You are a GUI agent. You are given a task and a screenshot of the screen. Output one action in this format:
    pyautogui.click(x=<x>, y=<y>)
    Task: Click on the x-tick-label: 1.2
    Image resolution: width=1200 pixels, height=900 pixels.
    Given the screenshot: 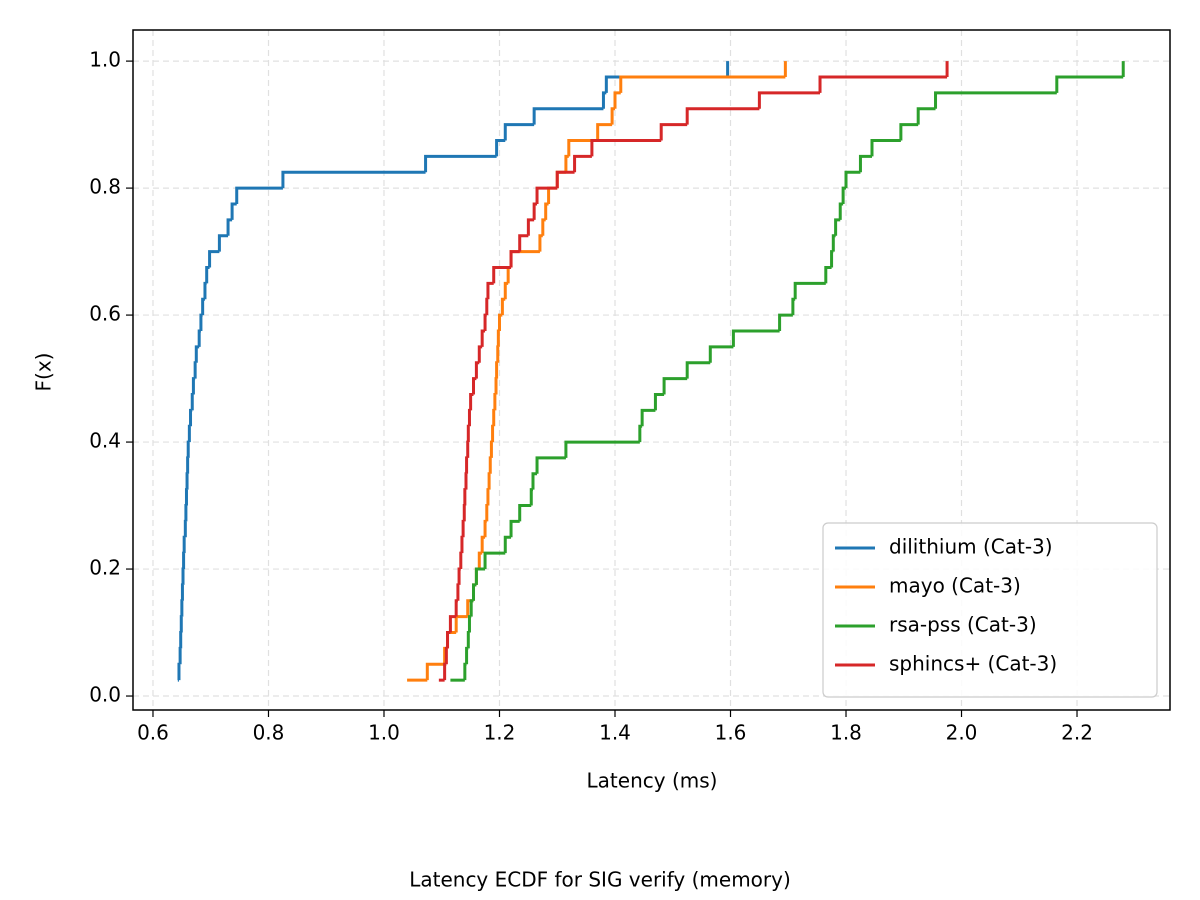 What is the action you would take?
    pyautogui.click(x=500, y=733)
    